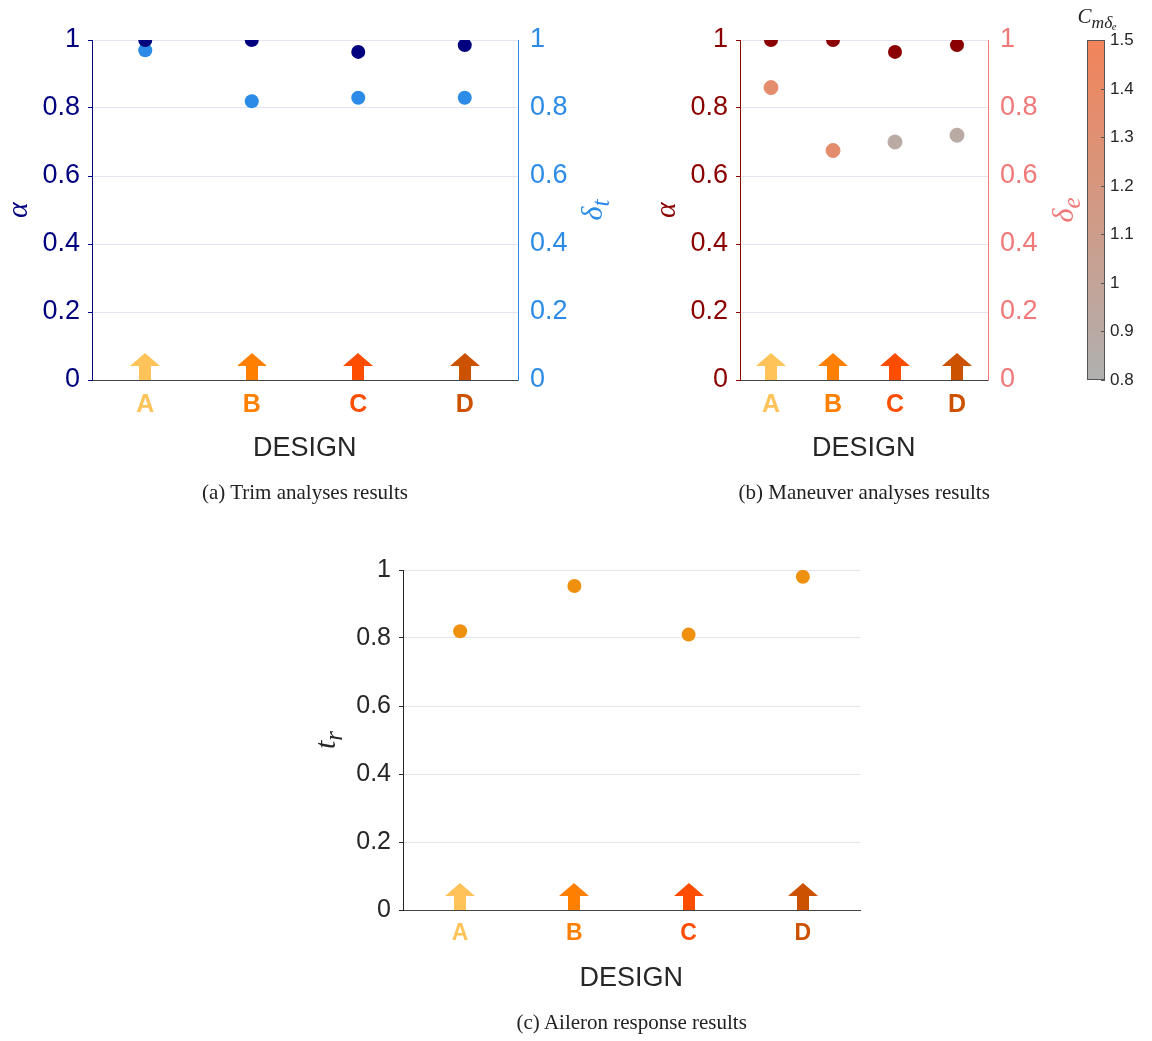 This screenshot has width=1152, height=1041. I want to click on text: (b) Maneuver analyses results, so click(864, 492).